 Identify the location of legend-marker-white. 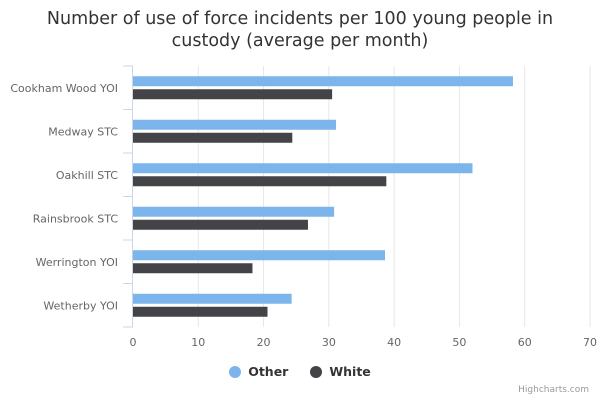
(316, 371).